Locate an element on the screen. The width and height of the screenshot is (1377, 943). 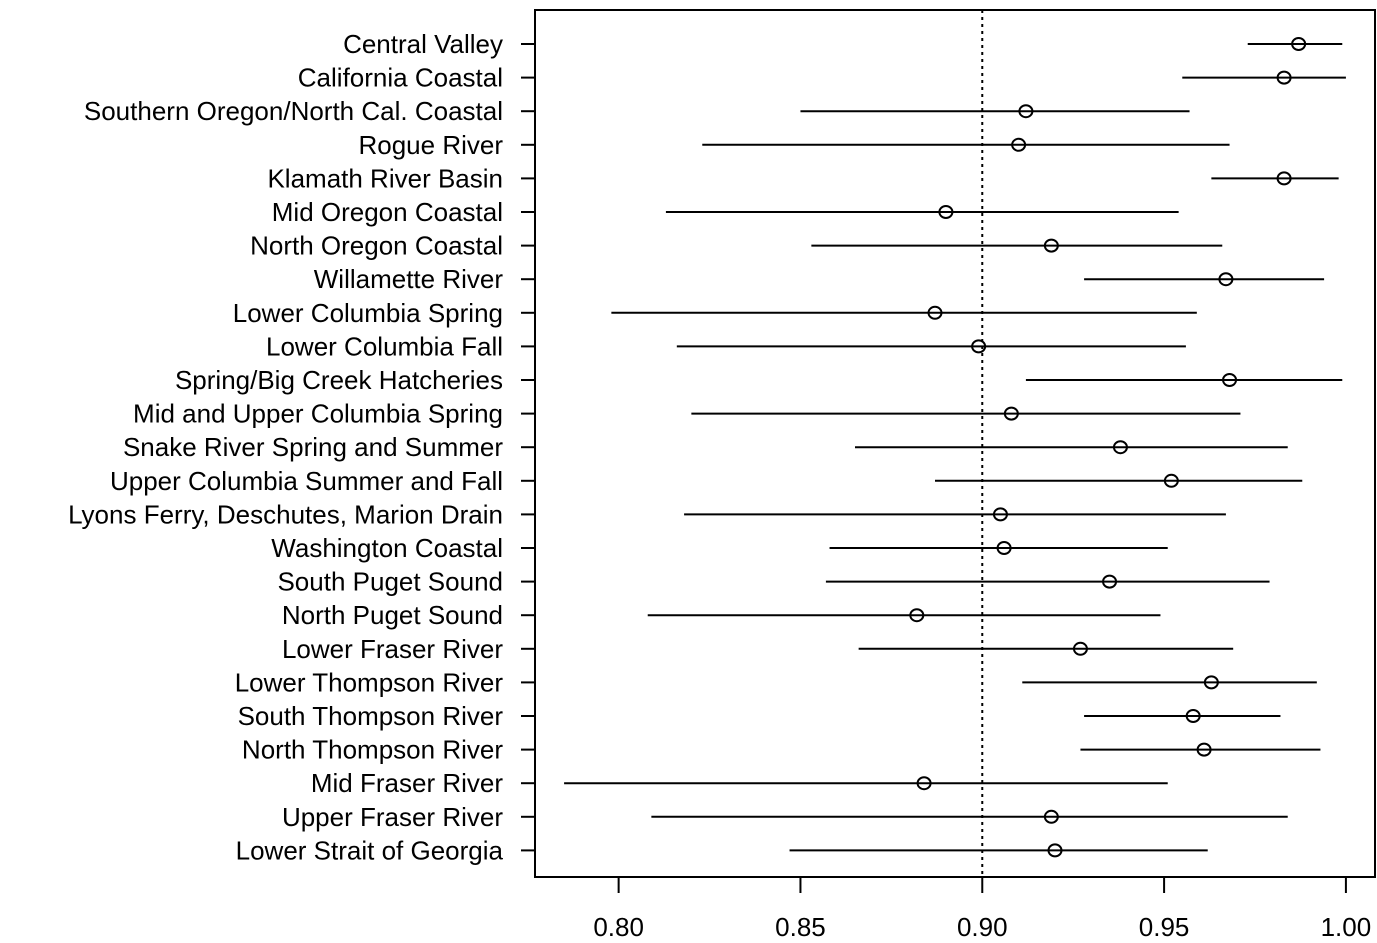
category-label: Lyons Ferry, Deschutes, Marion Drain is located at coordinates (285, 514).